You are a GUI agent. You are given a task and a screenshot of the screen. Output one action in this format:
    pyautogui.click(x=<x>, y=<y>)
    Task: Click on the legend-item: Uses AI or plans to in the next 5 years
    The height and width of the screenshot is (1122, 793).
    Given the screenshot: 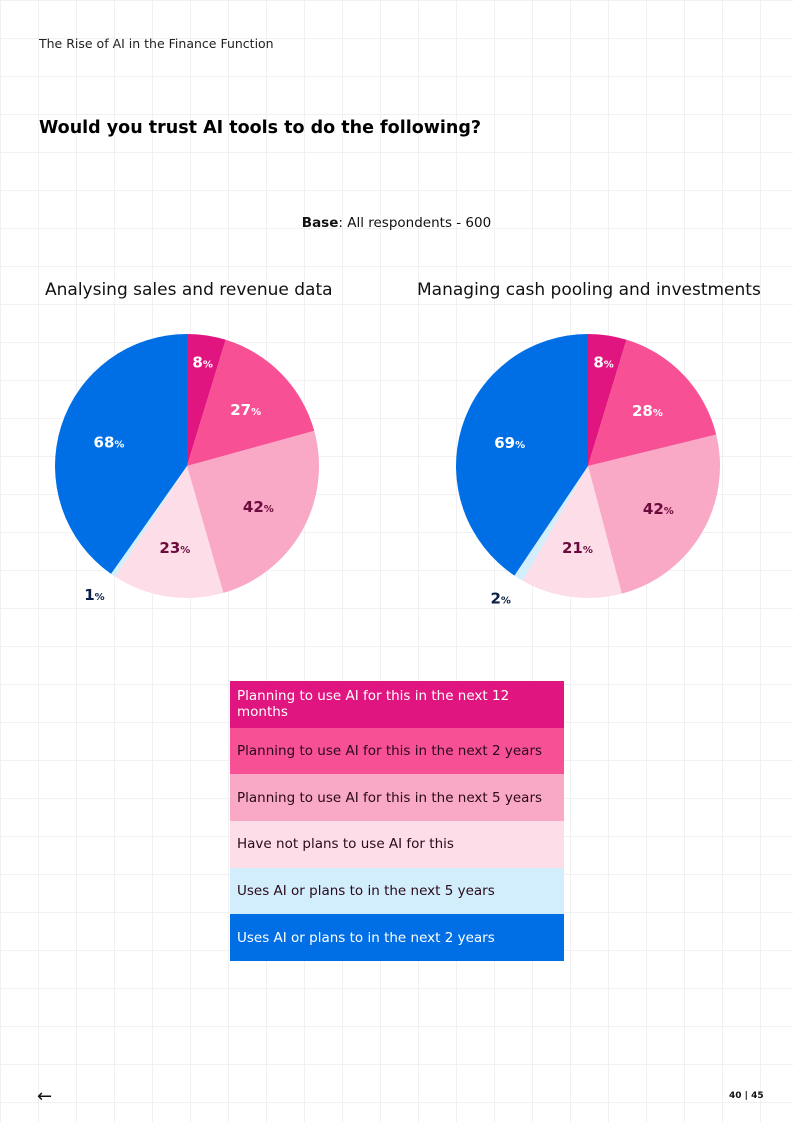 What is the action you would take?
    pyautogui.click(x=397, y=891)
    